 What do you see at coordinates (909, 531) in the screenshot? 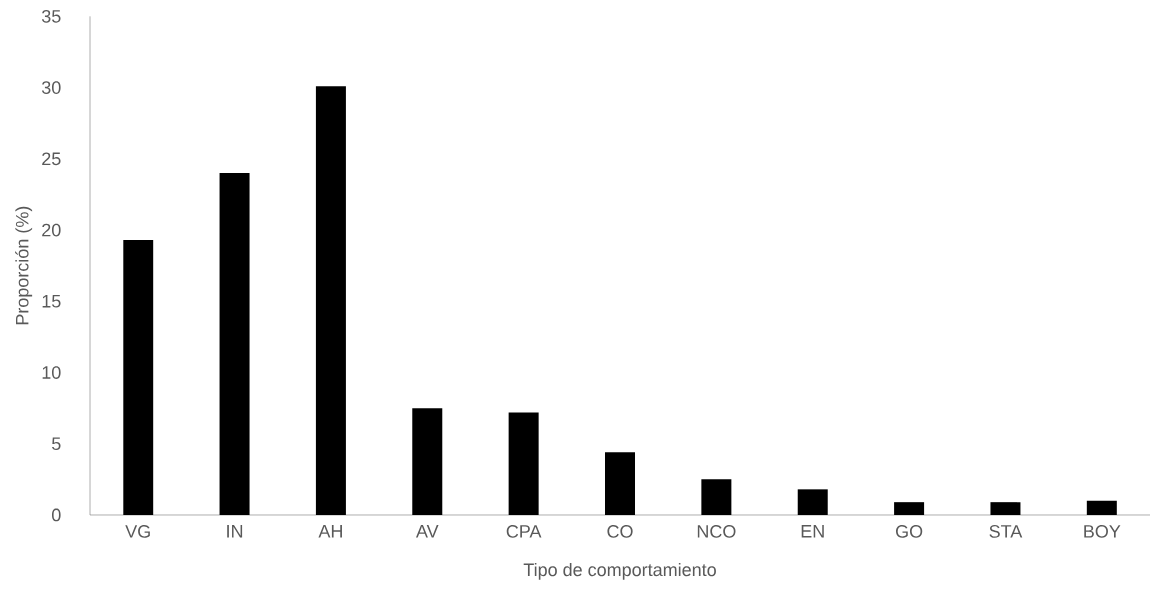
I see `x-tick-label: GO` at bounding box center [909, 531].